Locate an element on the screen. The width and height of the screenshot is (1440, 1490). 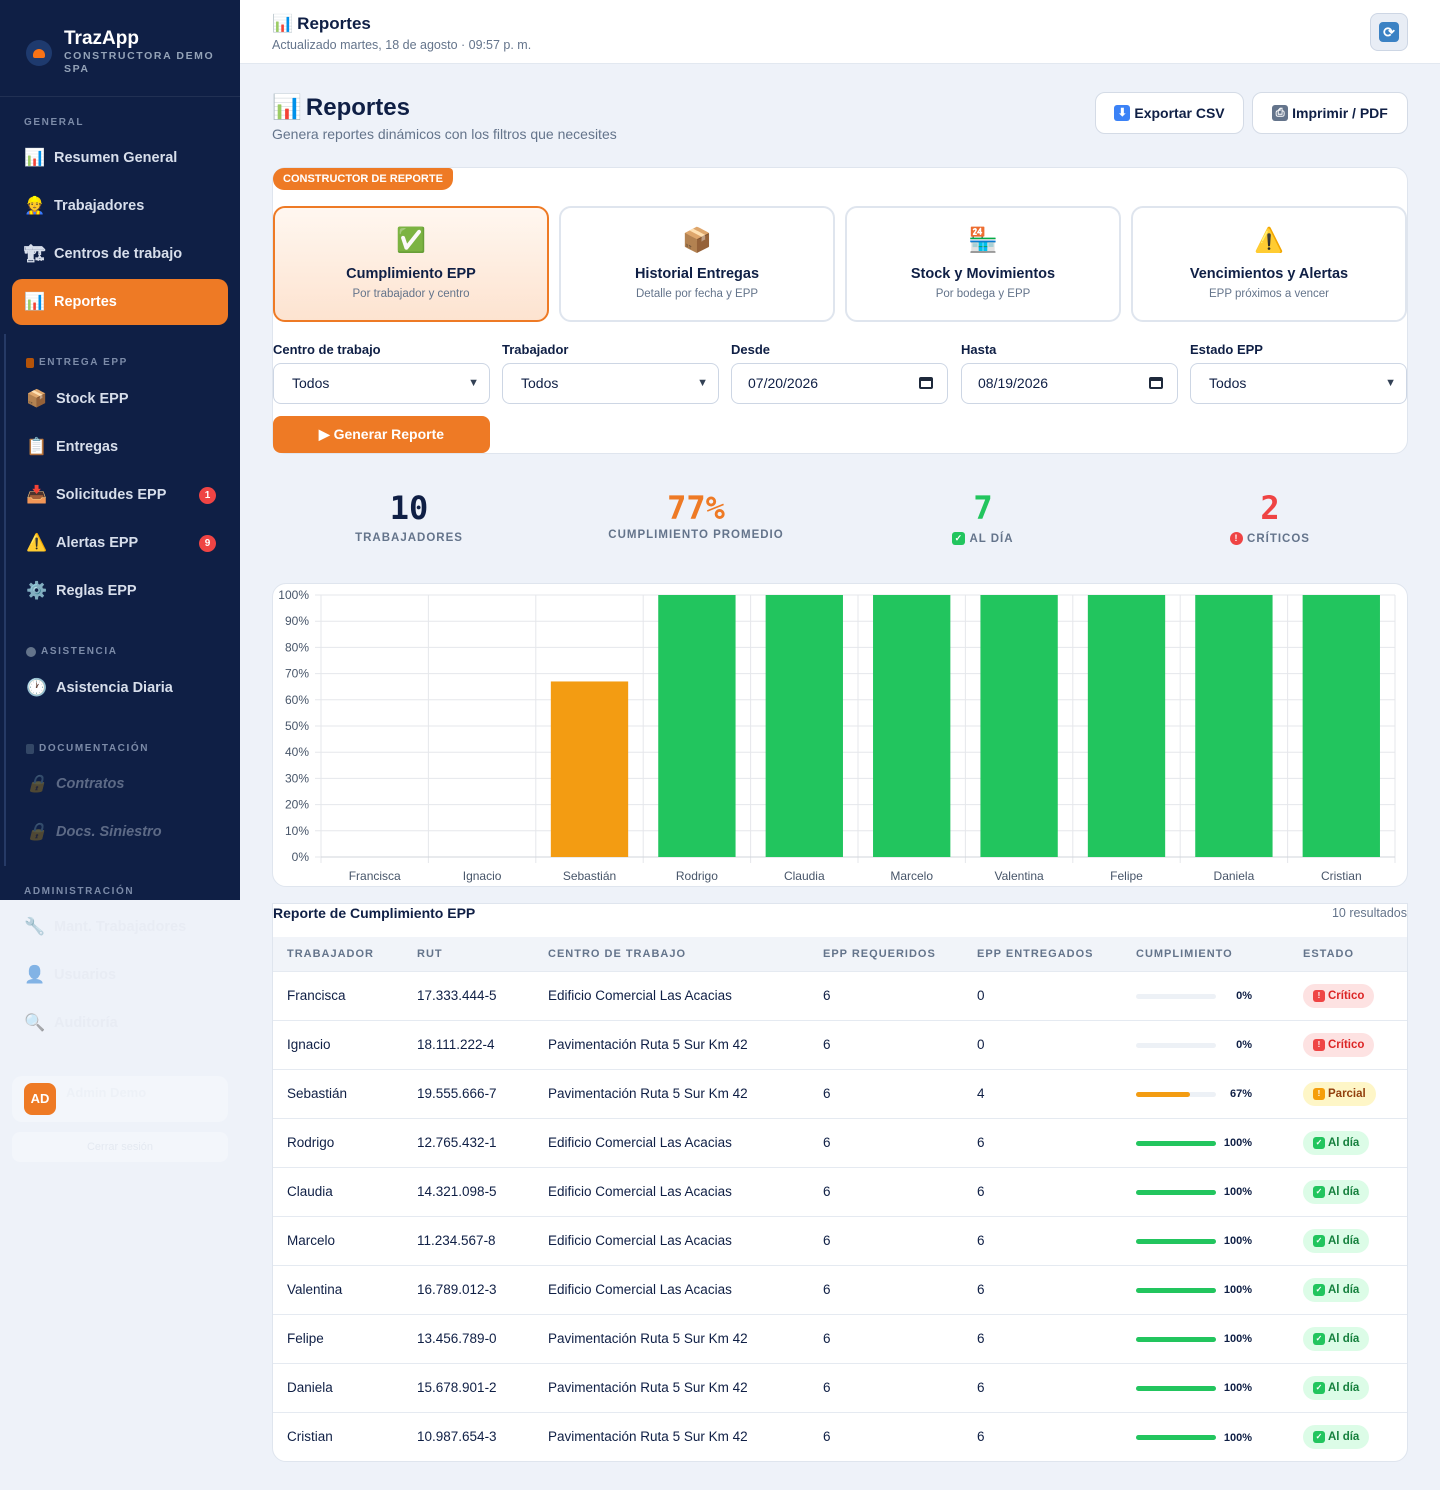
export-csv-button: ⬇ Exportar CSV is located at coordinates (1169, 113).